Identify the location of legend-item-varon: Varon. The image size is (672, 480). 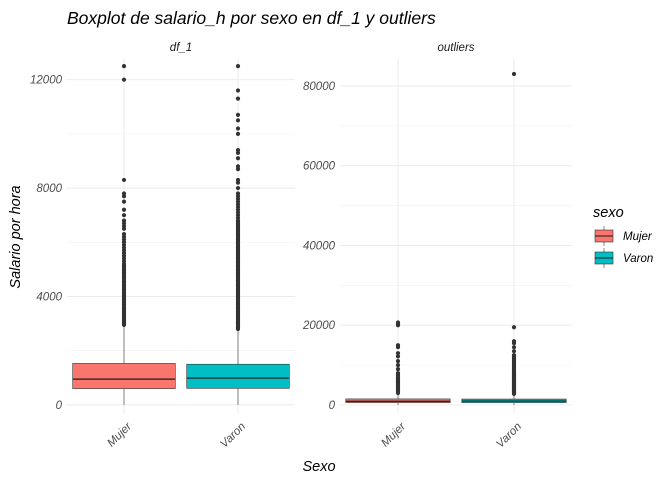
(623, 258).